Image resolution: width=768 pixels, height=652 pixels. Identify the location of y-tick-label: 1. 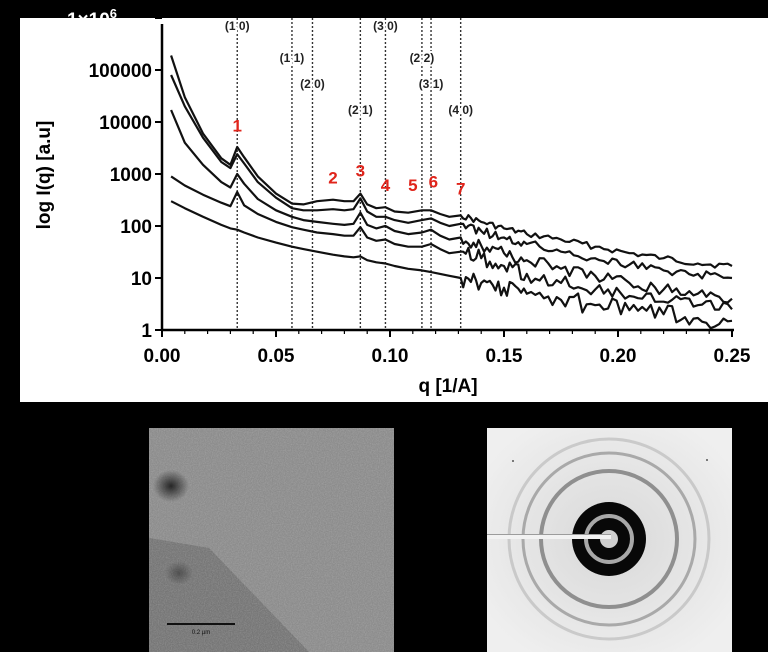
(146, 331).